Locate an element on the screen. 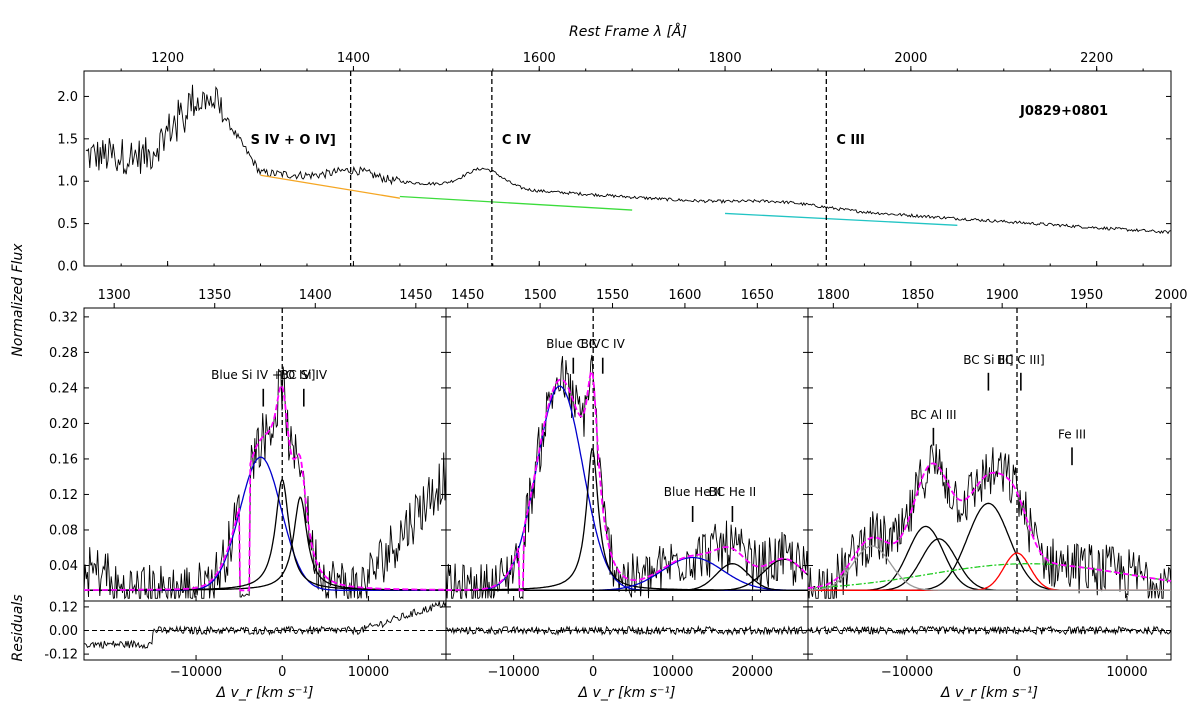  top-x-tick-label: 1600 is located at coordinates (539, 58).